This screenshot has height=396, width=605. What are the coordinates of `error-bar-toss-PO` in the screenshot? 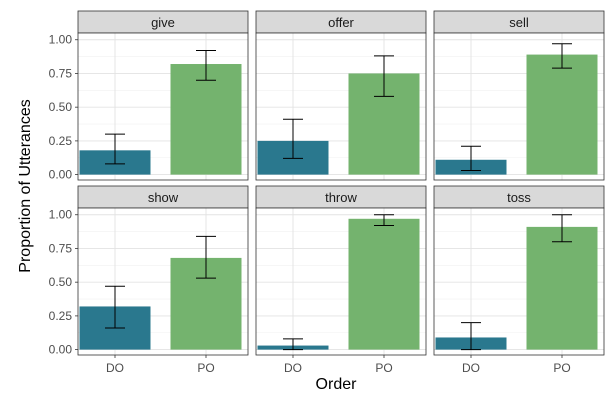 It's located at (562, 228).